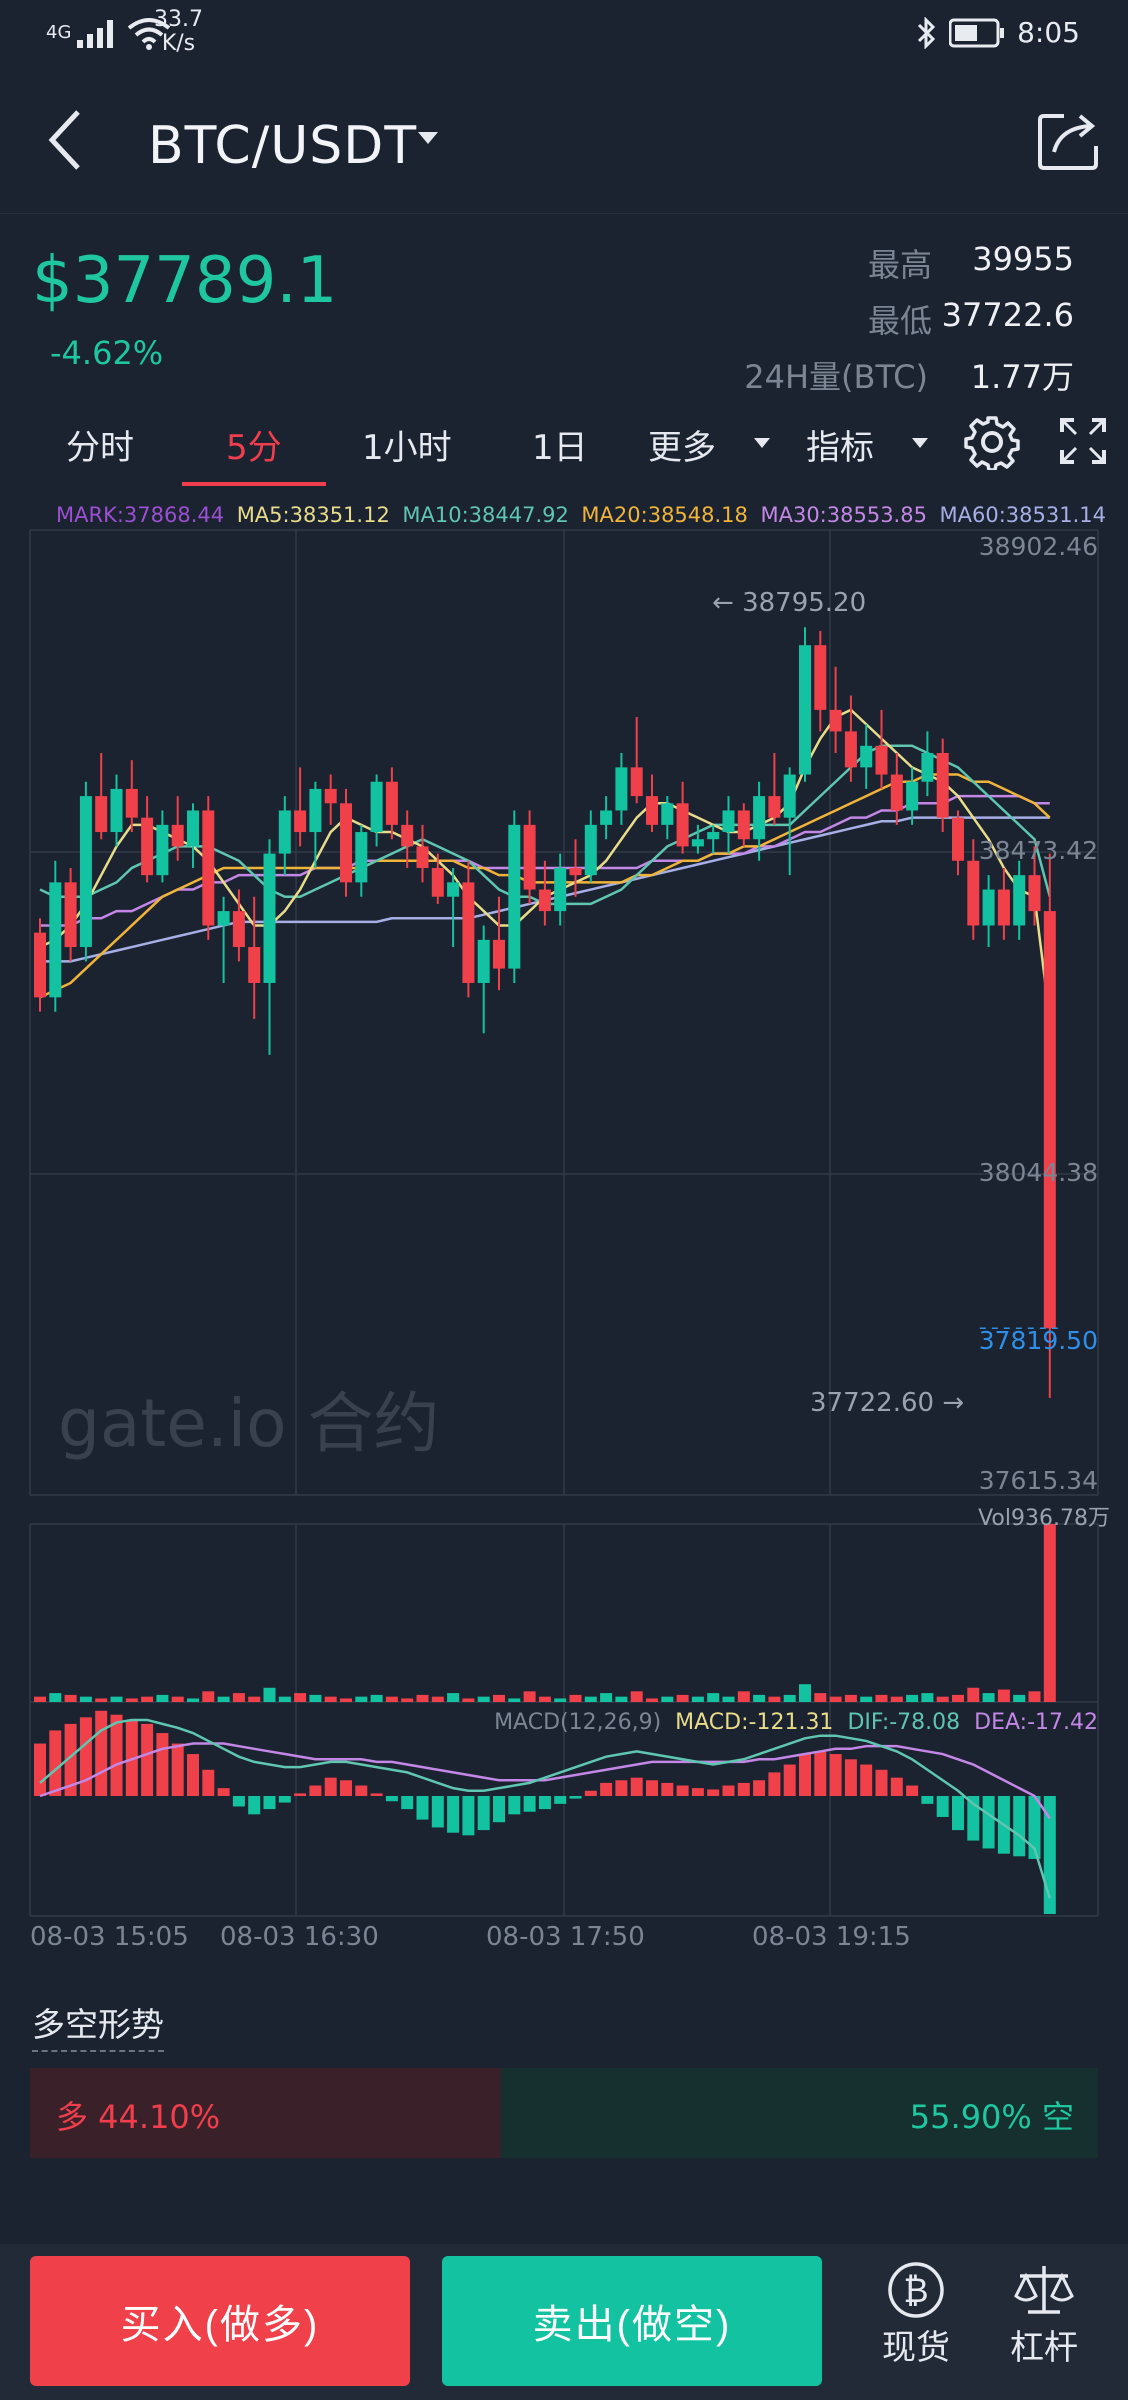 This screenshot has width=1128, height=2400. Describe the element at coordinates (98, 2025) in the screenshot. I see `long-short-title: 多空形势` at that location.